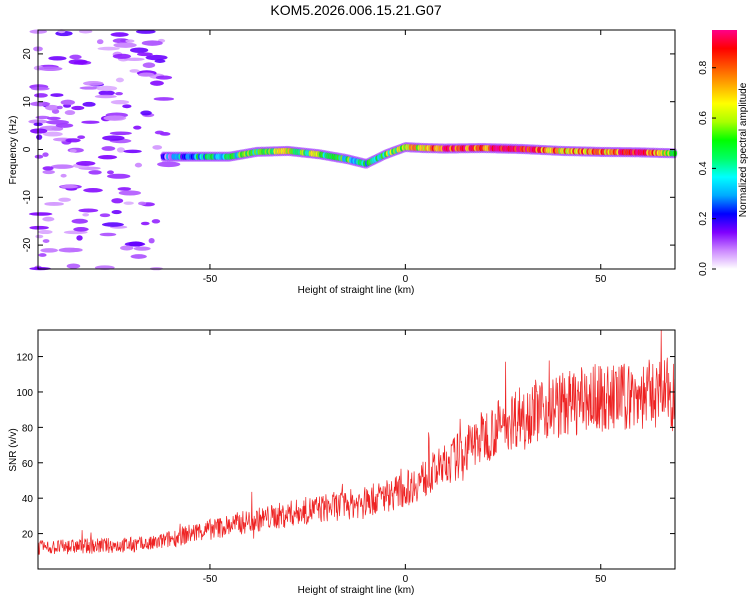 The width and height of the screenshot is (750, 600). What do you see at coordinates (28, 535) in the screenshot?
I see `snr-y-tick-label: 20` at bounding box center [28, 535].